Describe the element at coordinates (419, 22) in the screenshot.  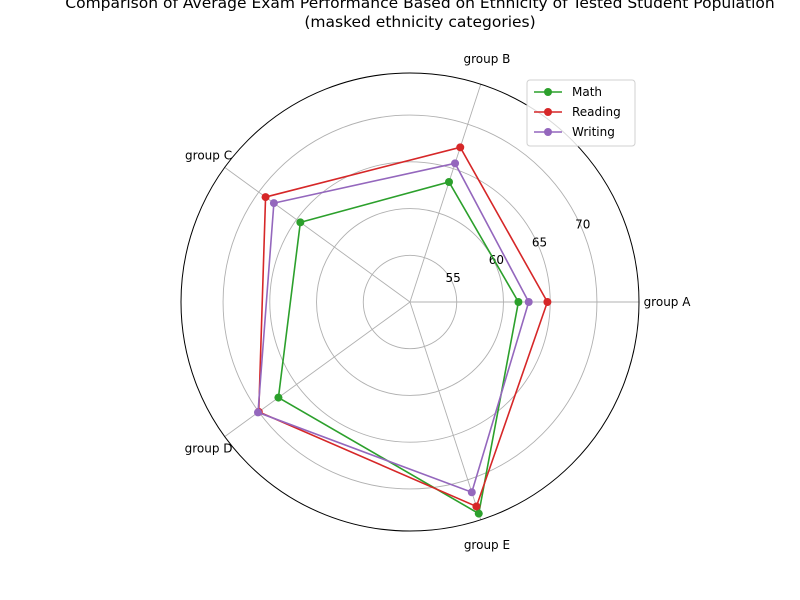
I see `chart-subtitle: (masked ethnicity categories)` at that location.